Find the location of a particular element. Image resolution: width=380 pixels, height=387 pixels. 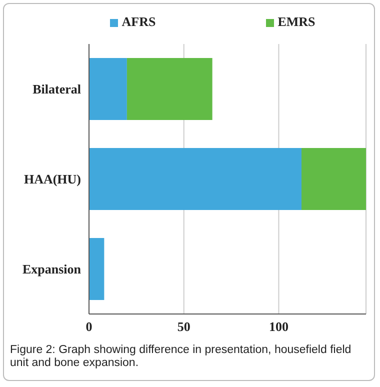

legend-label: EMRS is located at coordinates (297, 21).